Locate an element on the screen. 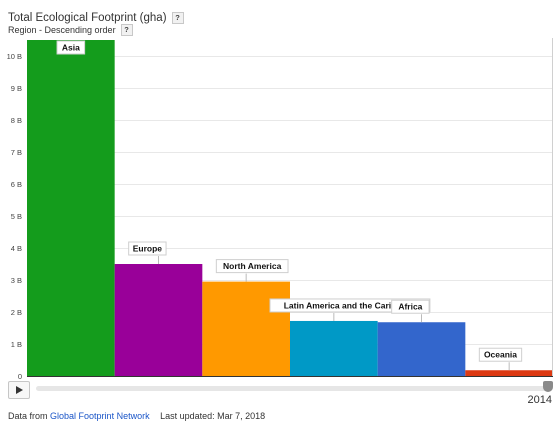  bar-asia is located at coordinates (71, 208).